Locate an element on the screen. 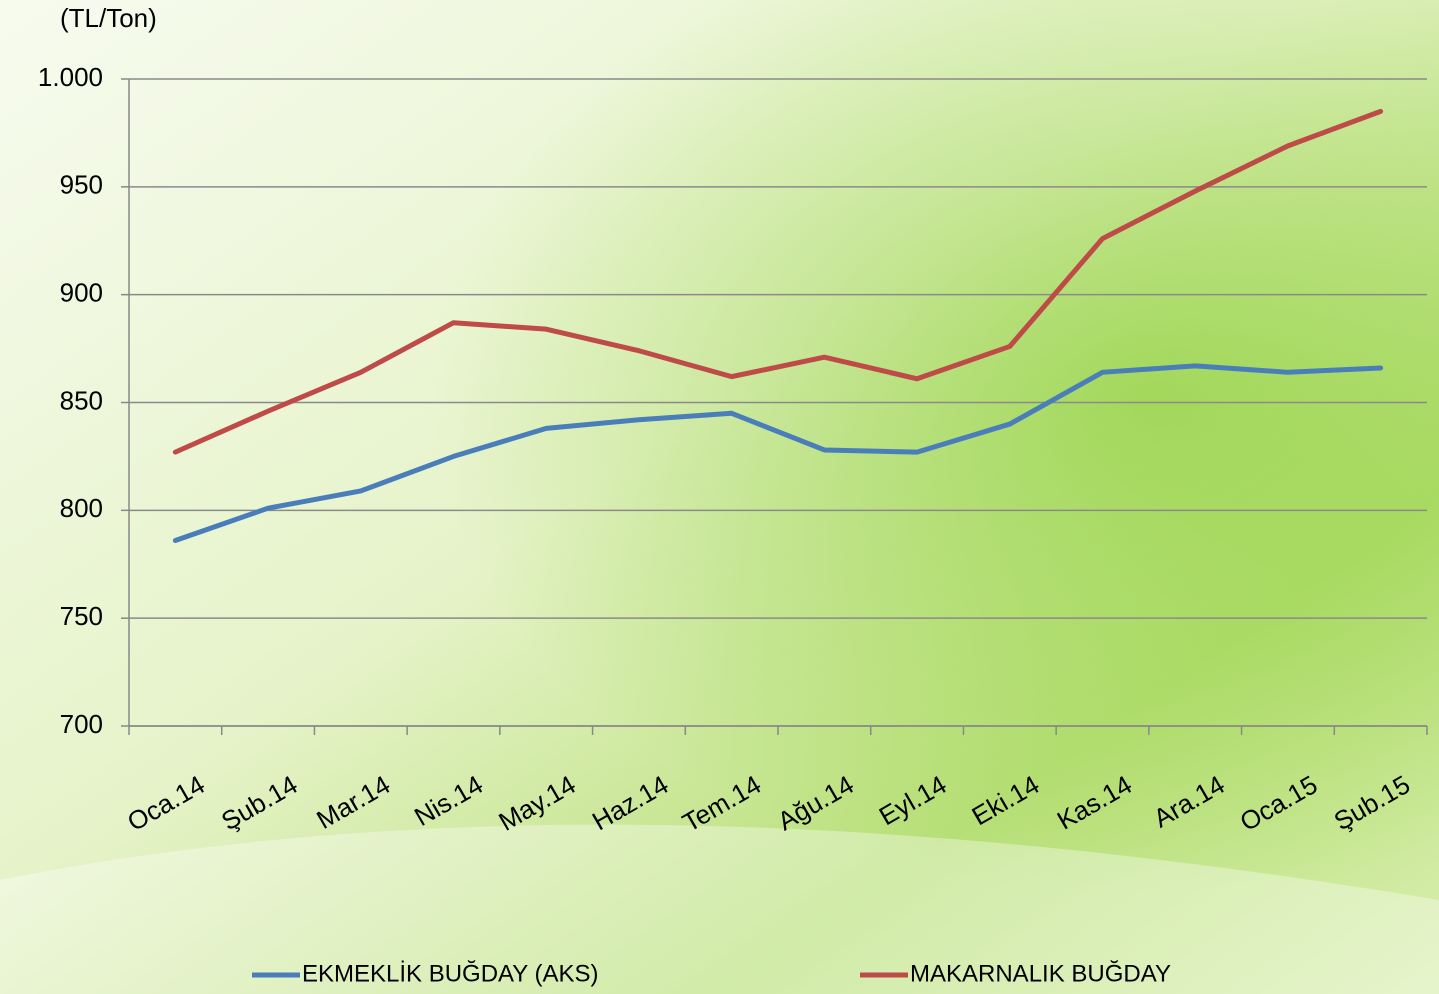 This screenshot has width=1439, height=994. y-tick-label: 900 is located at coordinates (81, 293).